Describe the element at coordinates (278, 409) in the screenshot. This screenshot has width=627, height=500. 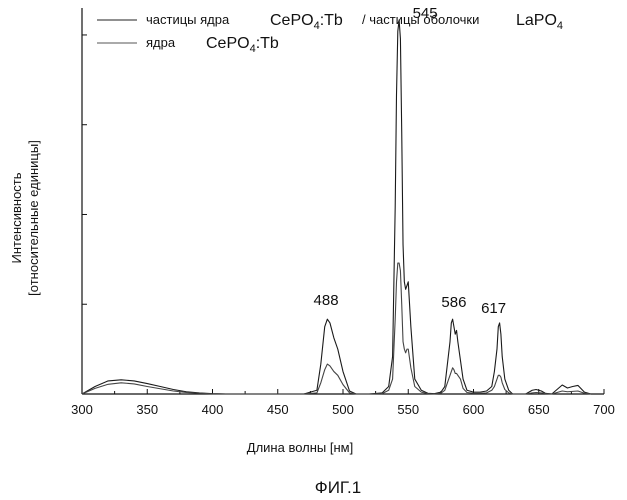
I see `x-tick-label: 450` at that location.